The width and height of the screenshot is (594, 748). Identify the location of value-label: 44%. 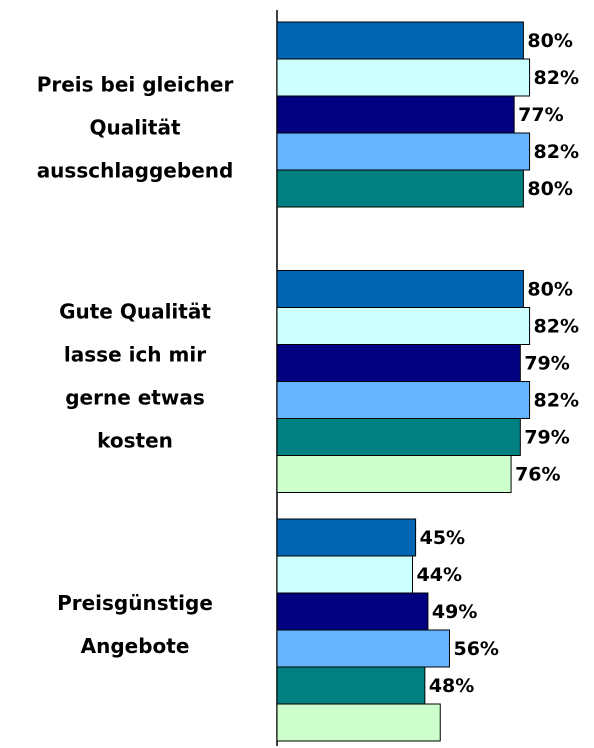
(439, 575).